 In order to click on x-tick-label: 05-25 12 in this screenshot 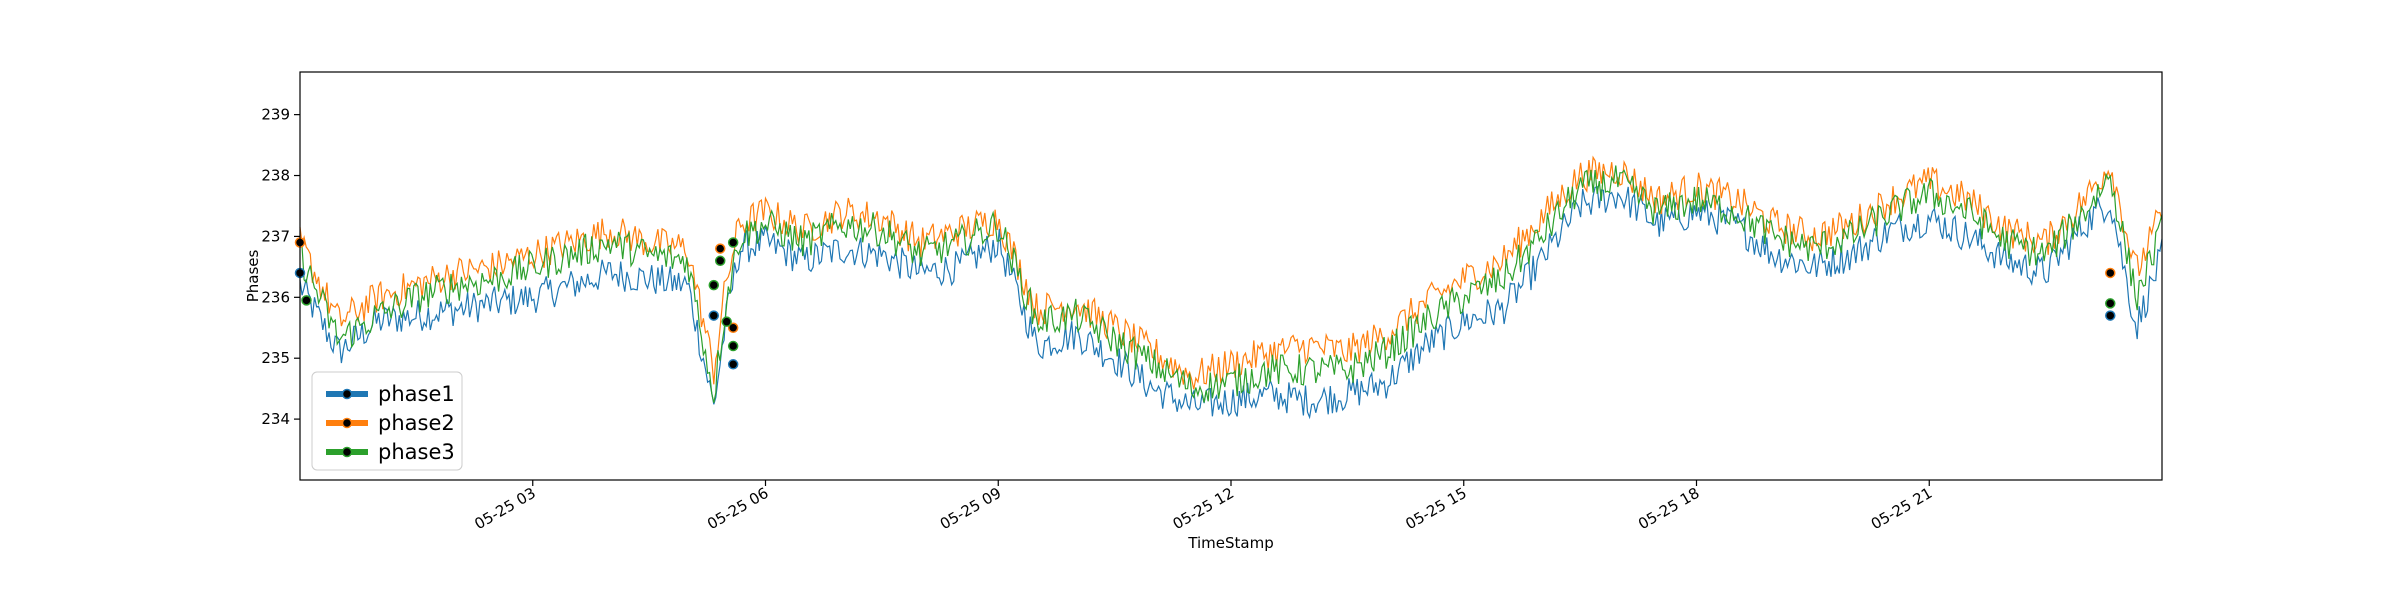, I will do `click(1203, 508)`.